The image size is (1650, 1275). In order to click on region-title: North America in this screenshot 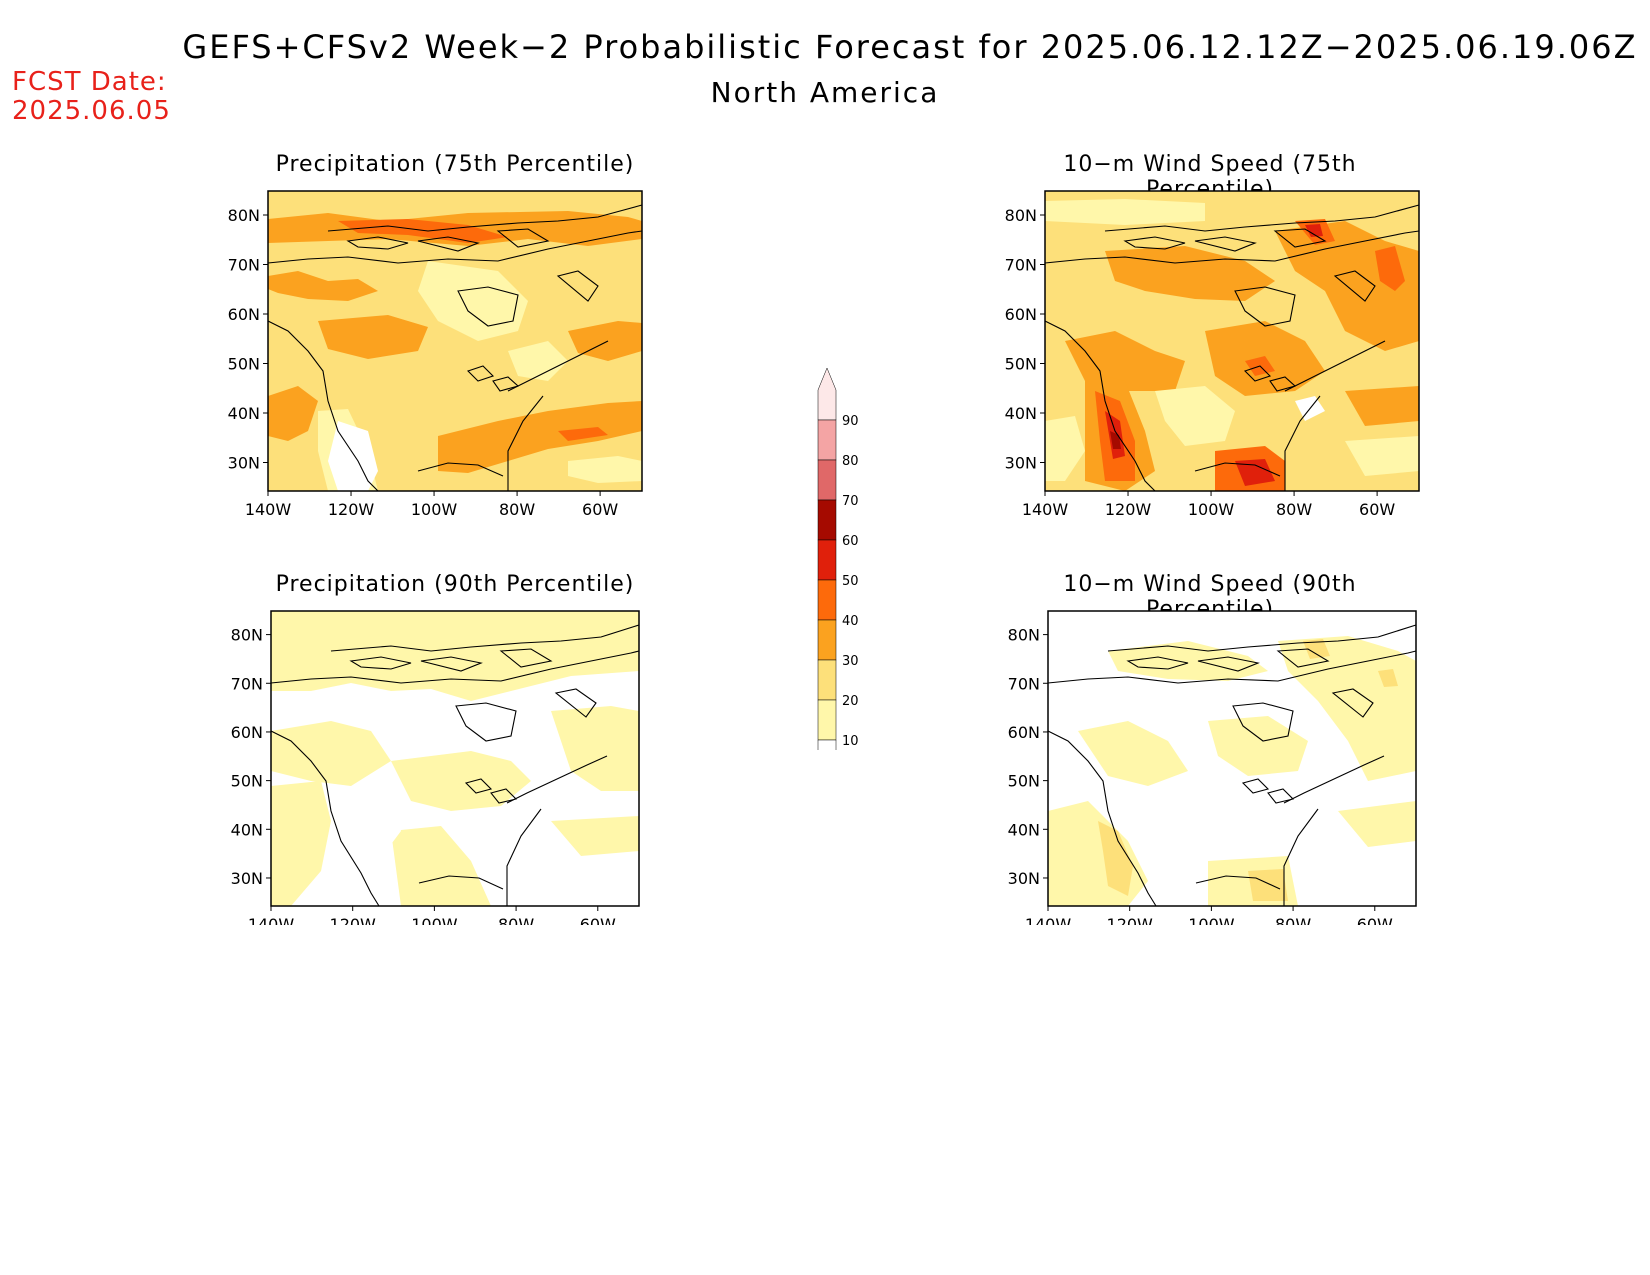, I will do `click(825, 92)`.